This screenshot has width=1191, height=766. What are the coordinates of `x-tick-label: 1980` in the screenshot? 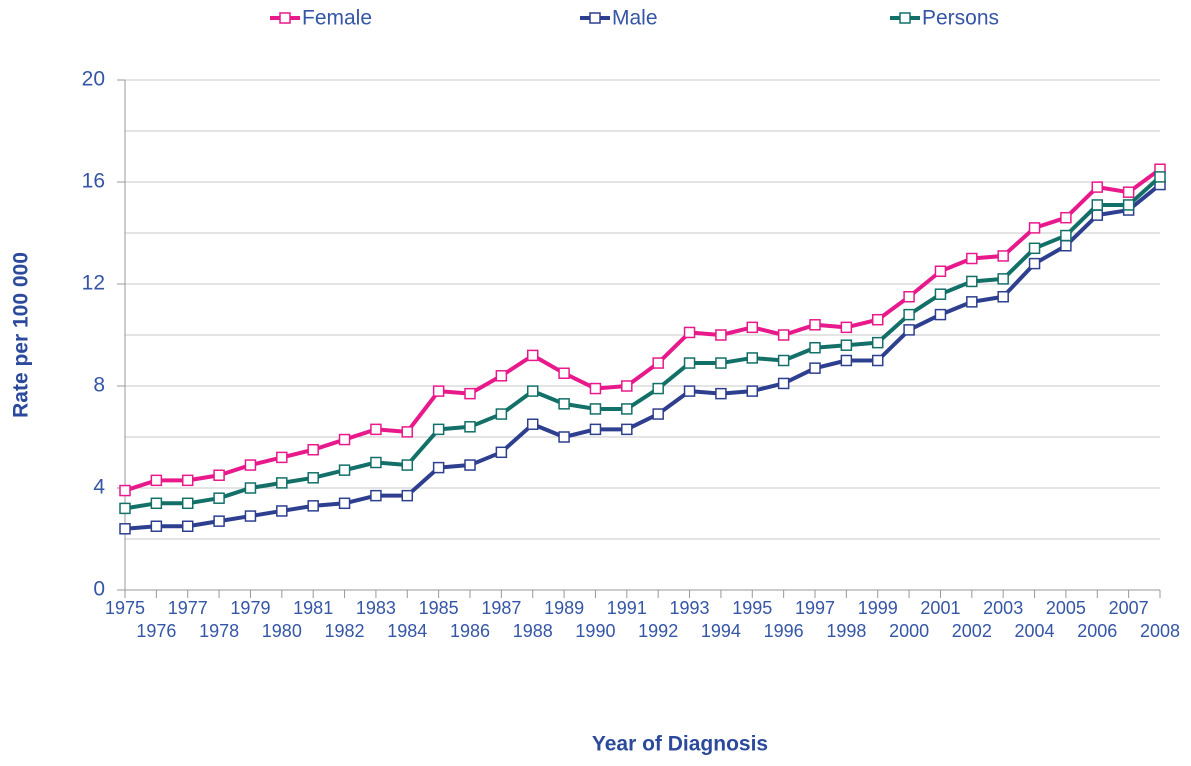 It's located at (282, 631).